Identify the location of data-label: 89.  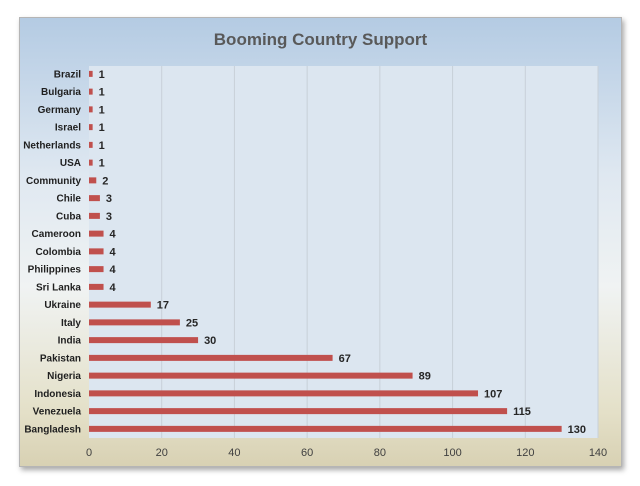
(425, 377).